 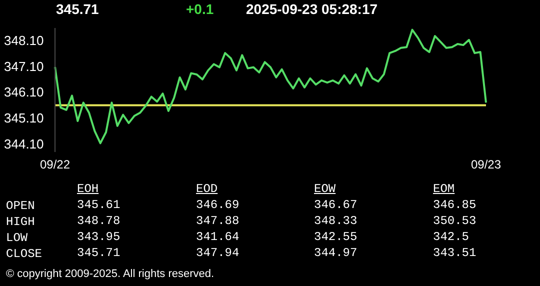 What do you see at coordinates (200, 9) in the screenshot?
I see `chart-subtitle: +0.1` at bounding box center [200, 9].